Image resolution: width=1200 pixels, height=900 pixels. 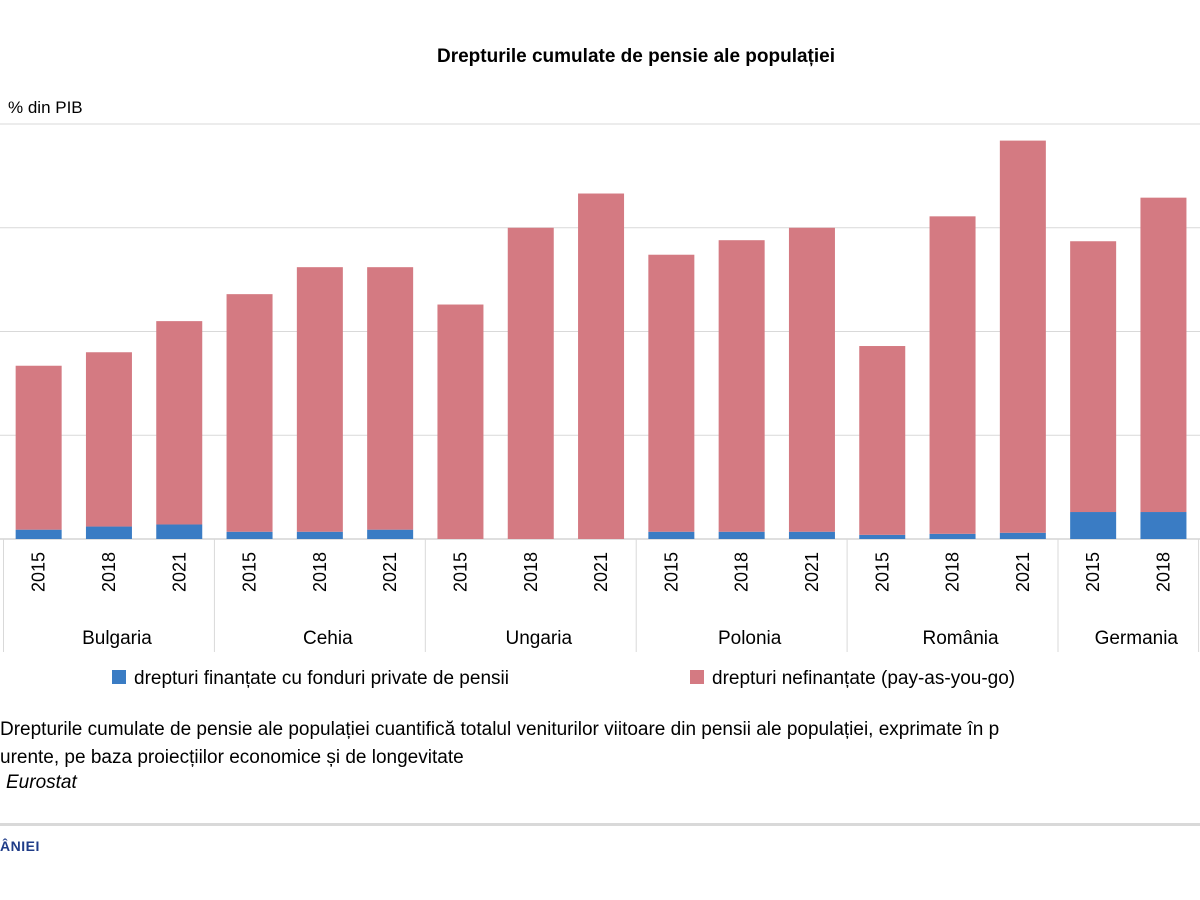 I want to click on legend-swatch-funded, so click(x=119, y=676).